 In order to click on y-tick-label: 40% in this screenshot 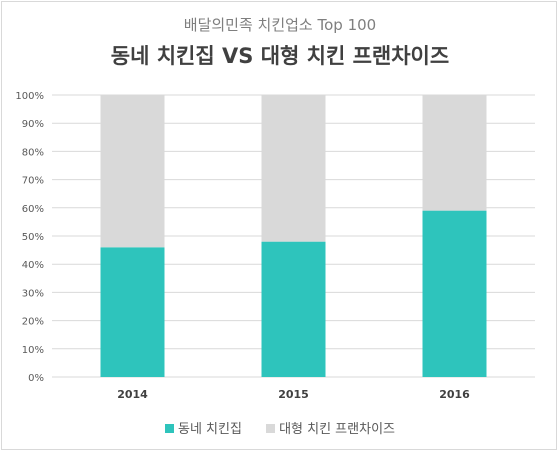, I will do `click(33, 265)`.